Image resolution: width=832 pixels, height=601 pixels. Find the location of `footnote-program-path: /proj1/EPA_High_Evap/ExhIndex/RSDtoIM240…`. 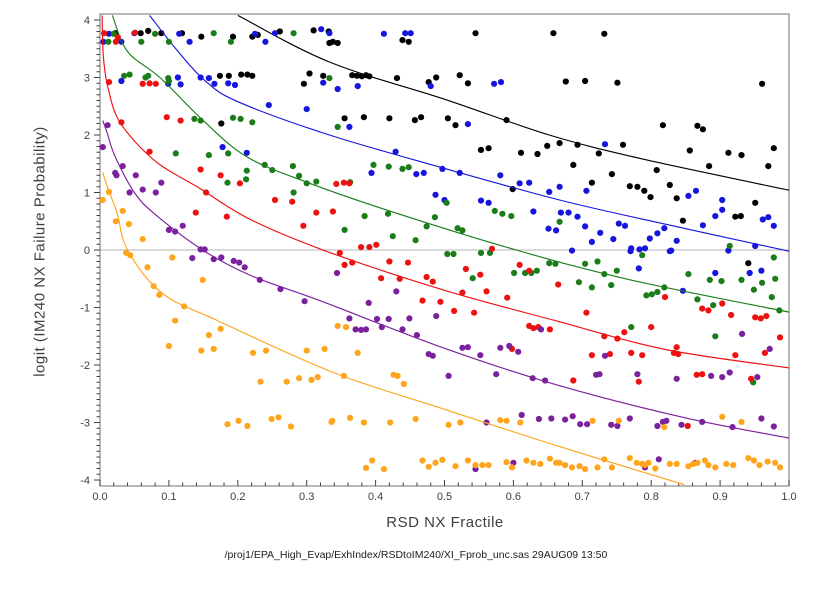

footnote-program-path: /proj1/EPA_High_Evap/ExhIndex/RSDtoIM240… is located at coordinates (416, 555).